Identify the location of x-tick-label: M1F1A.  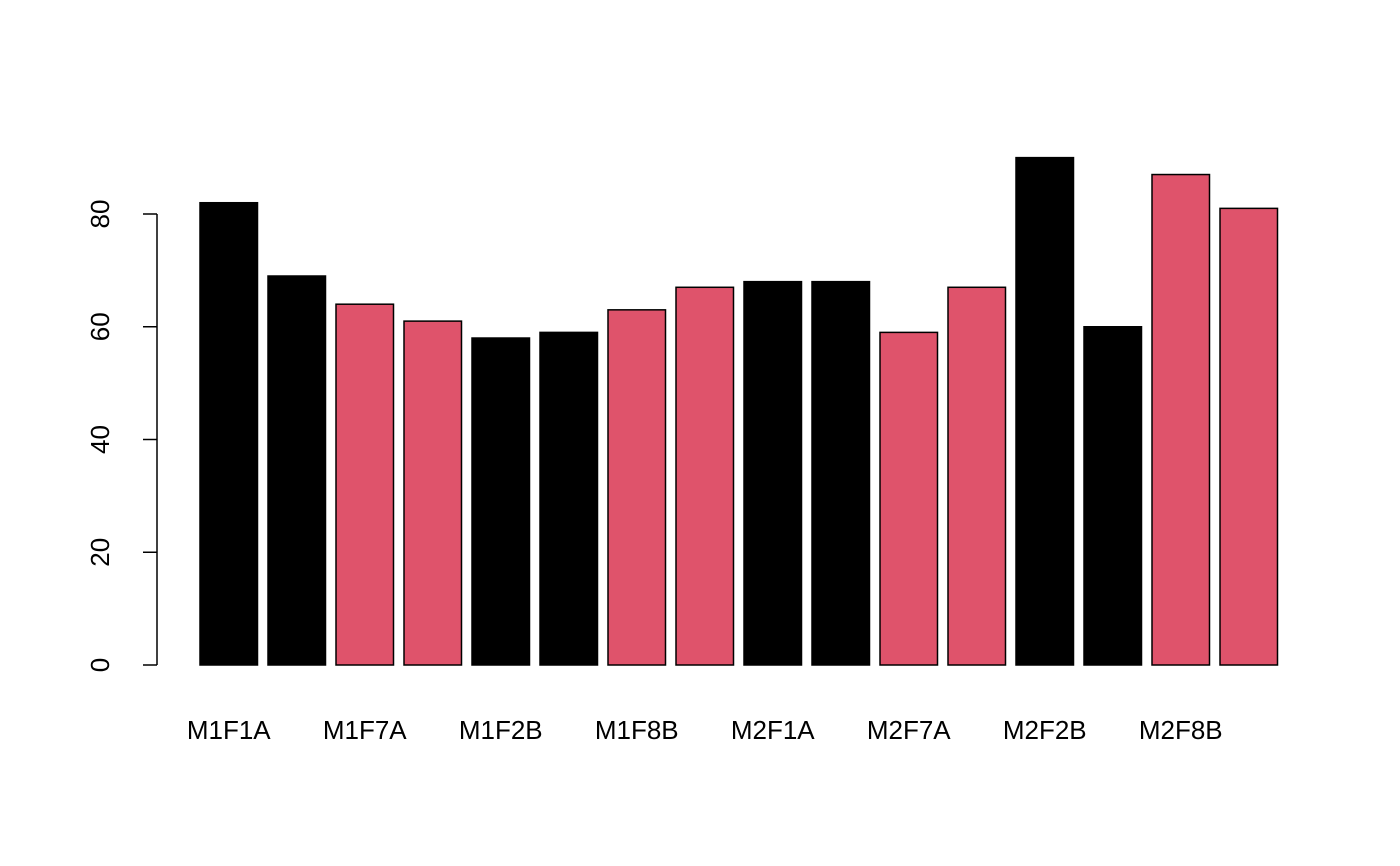
(229, 730).